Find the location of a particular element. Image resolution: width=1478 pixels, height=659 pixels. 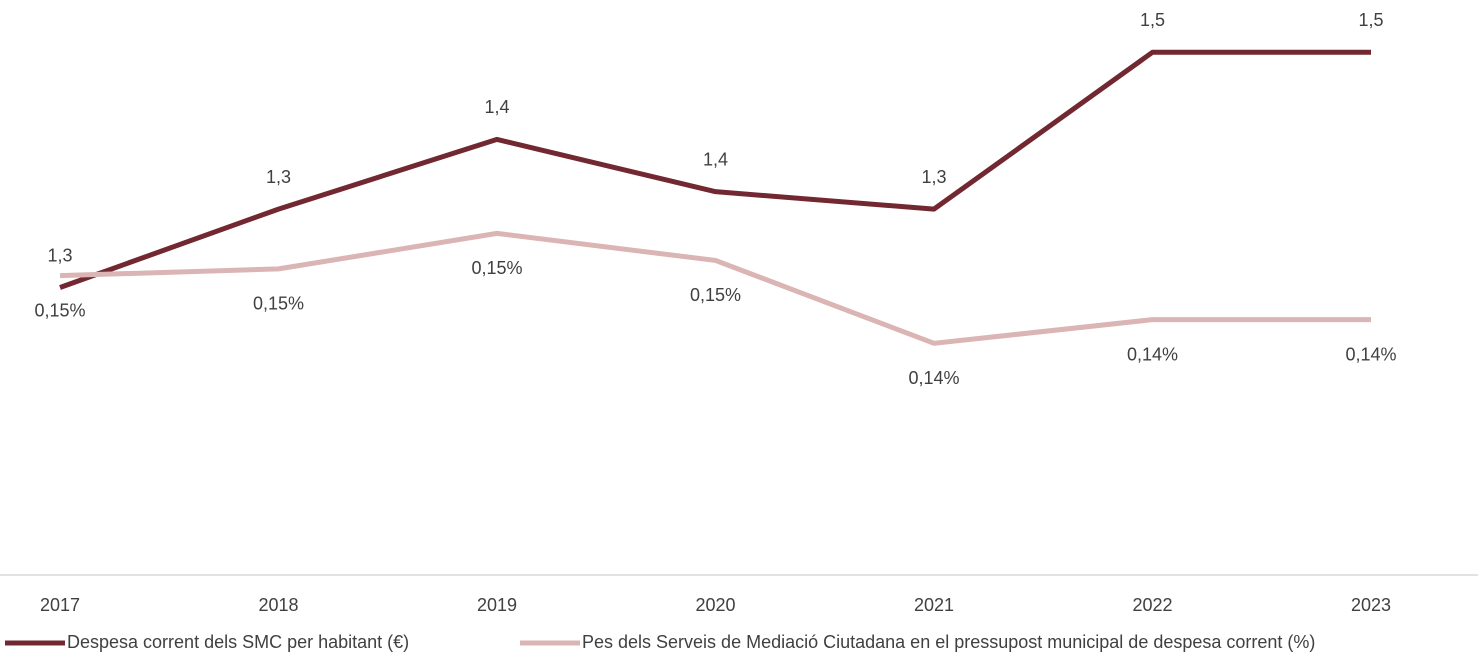

x-tick-label: 2019 is located at coordinates (497, 605).